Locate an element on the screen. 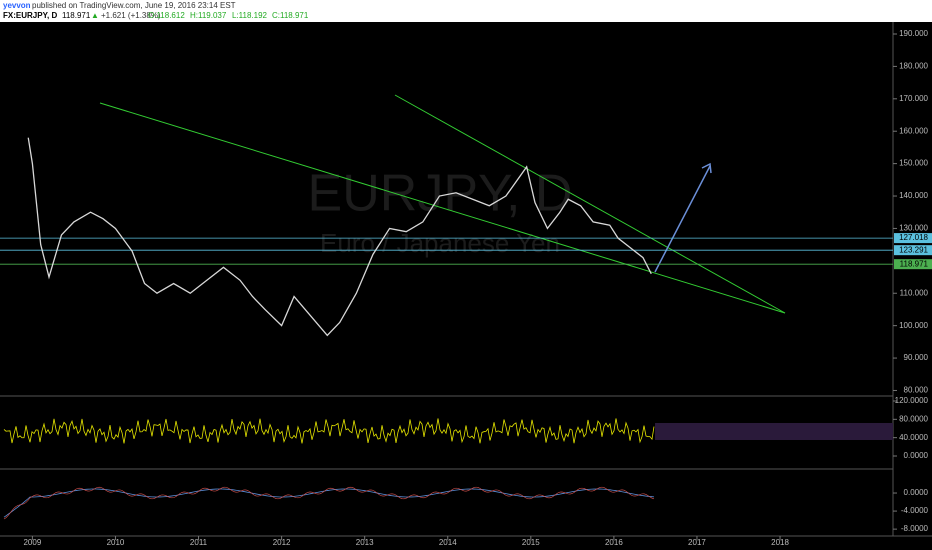  price-tag-label: 123.291 is located at coordinates (913, 249).